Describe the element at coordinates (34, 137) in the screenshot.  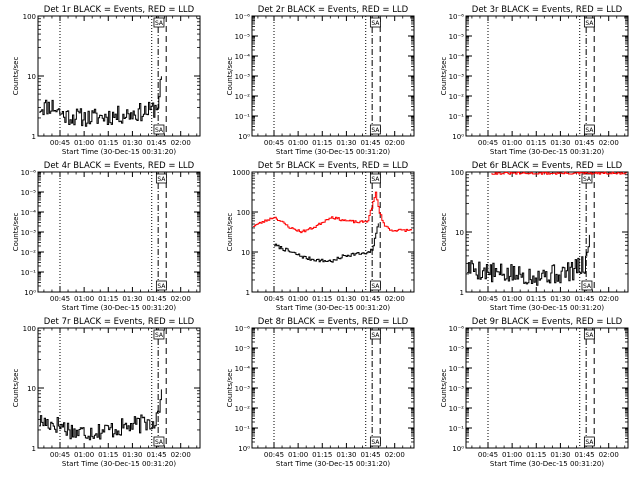
I see `y-tick-label: 1` at that location.